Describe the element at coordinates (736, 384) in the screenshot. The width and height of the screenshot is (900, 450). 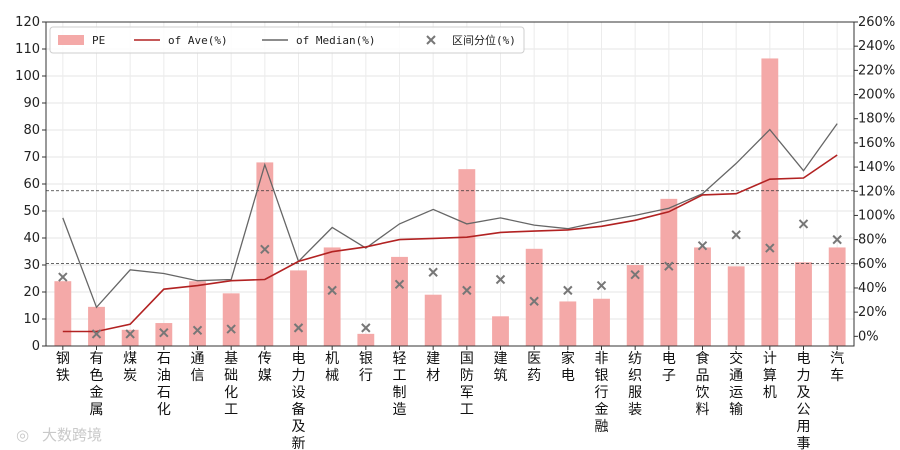
I see `category-label: 交通运输` at that location.